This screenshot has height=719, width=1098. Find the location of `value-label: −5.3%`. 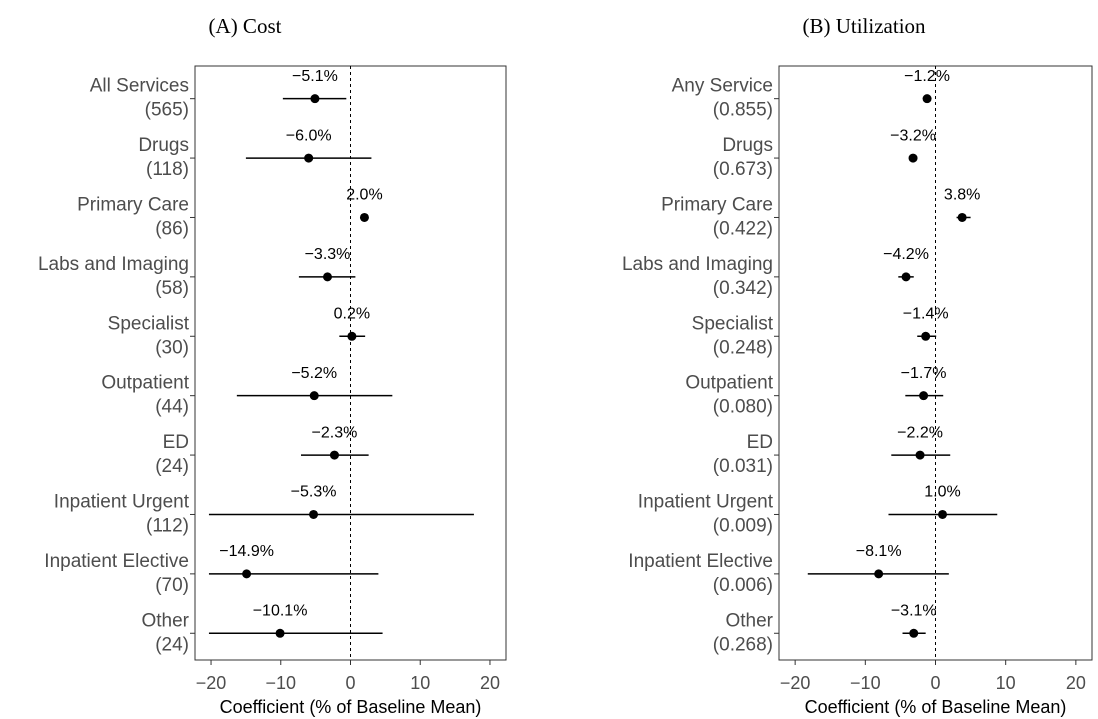

value-label: −5.3% is located at coordinates (314, 492).